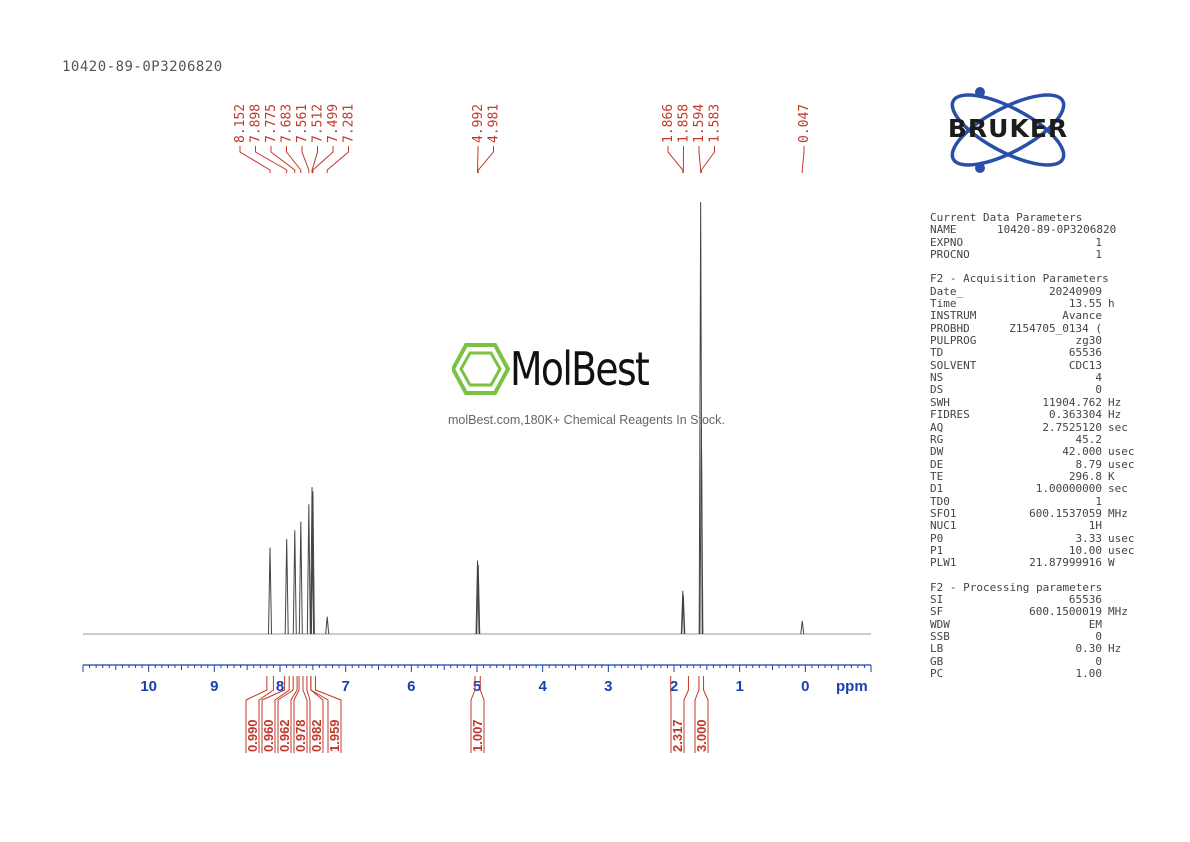 The image size is (1190, 842). Describe the element at coordinates (318, 123) in the screenshot. I see `peak-label: 7.512` at that location.